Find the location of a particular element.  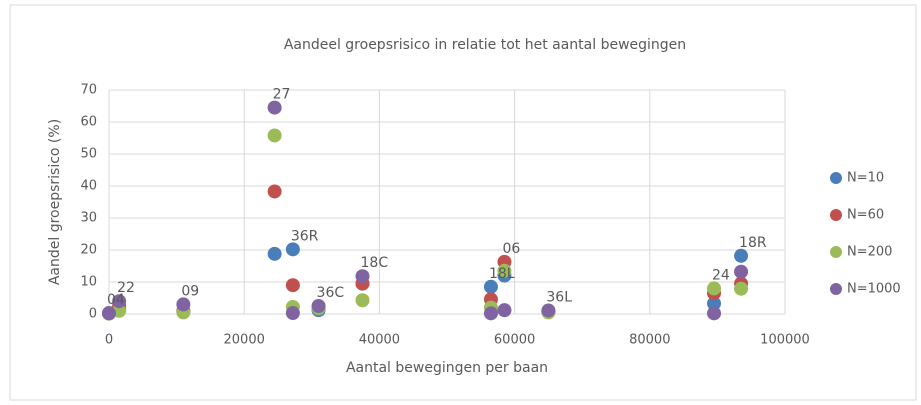

point-label: 22 is located at coordinates (126, 288).